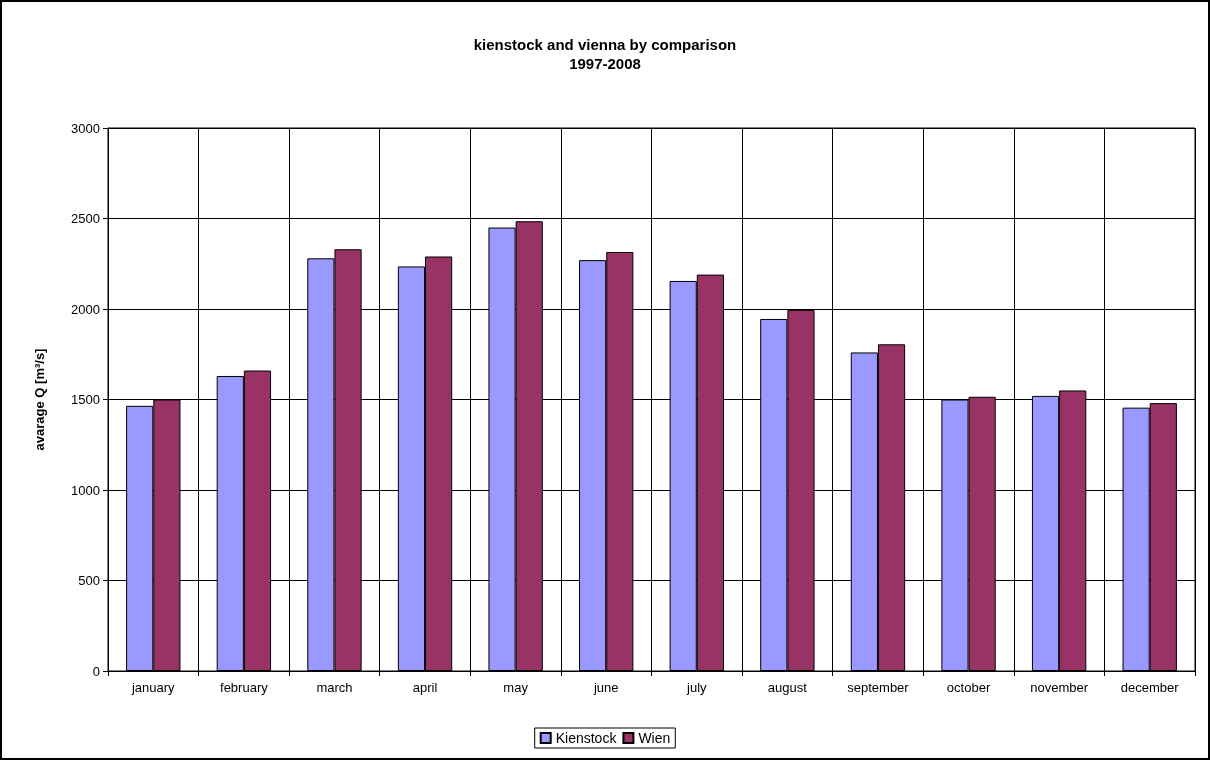 The height and width of the screenshot is (760, 1210). Describe the element at coordinates (1150, 687) in the screenshot. I see `x-tick-label: december` at that location.